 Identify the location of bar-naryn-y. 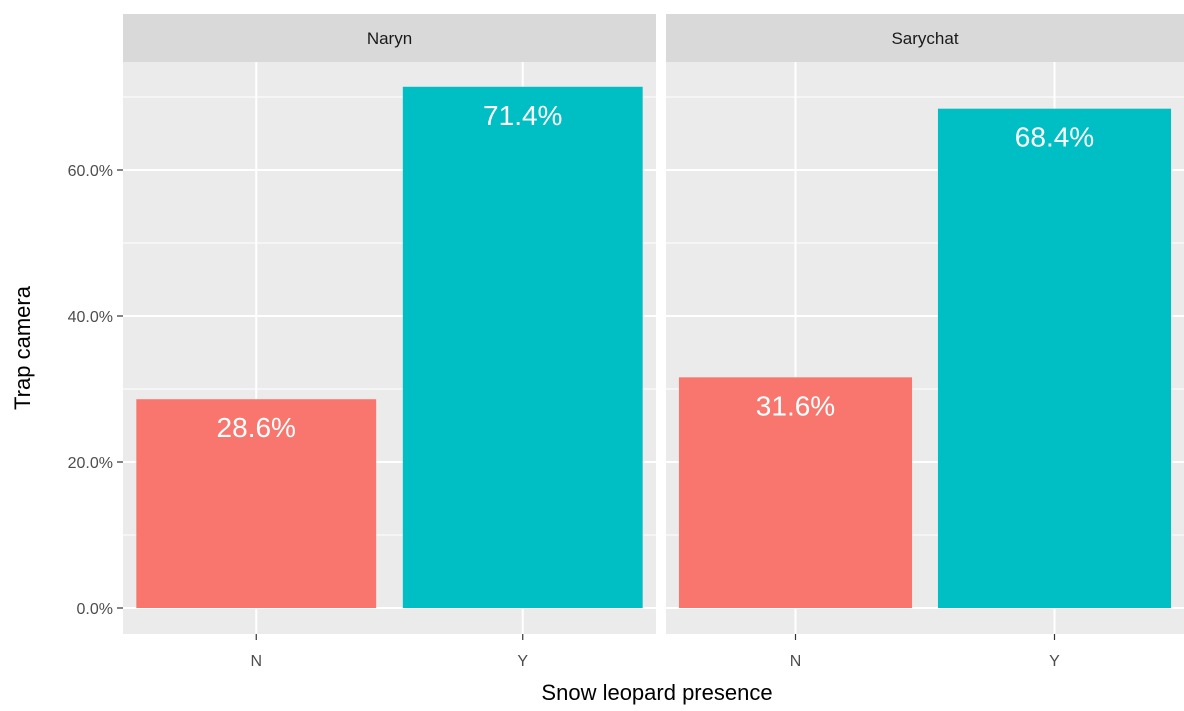
(522, 347).